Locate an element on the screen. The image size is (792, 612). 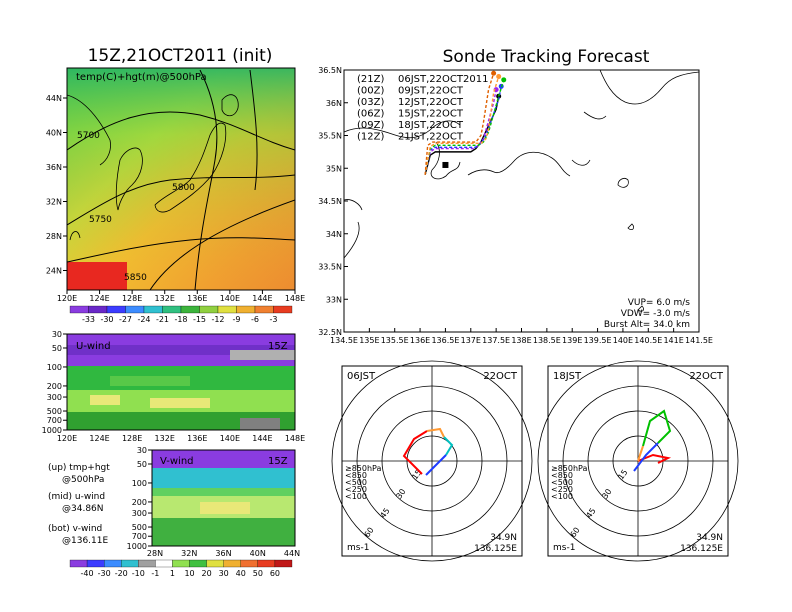
temp-colorbar-label: -30 is located at coordinates (106, 319).